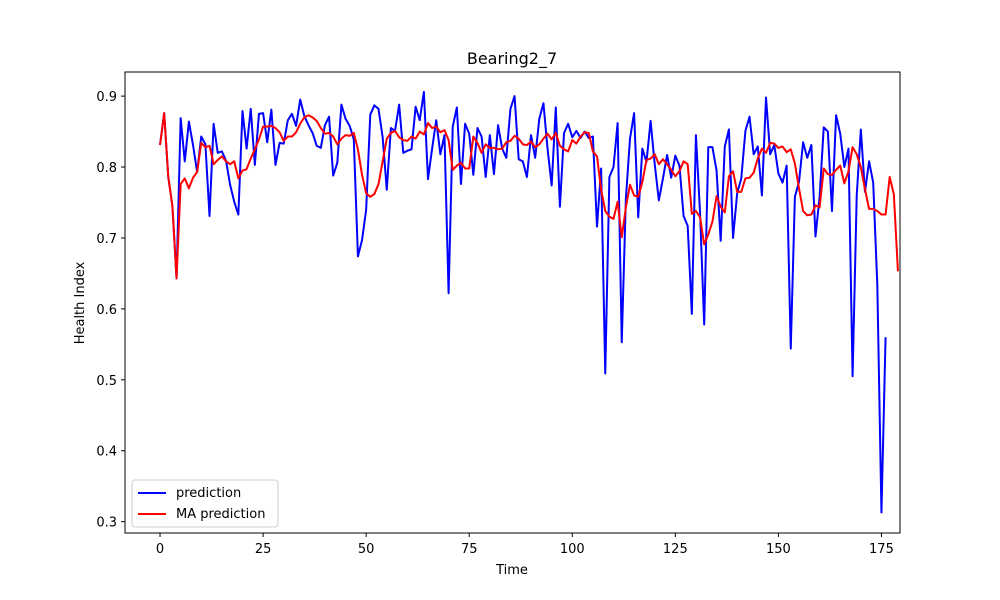 This screenshot has height=600, width=1000. What do you see at coordinates (881, 549) in the screenshot?
I see `x-tick-label: 175` at bounding box center [881, 549].